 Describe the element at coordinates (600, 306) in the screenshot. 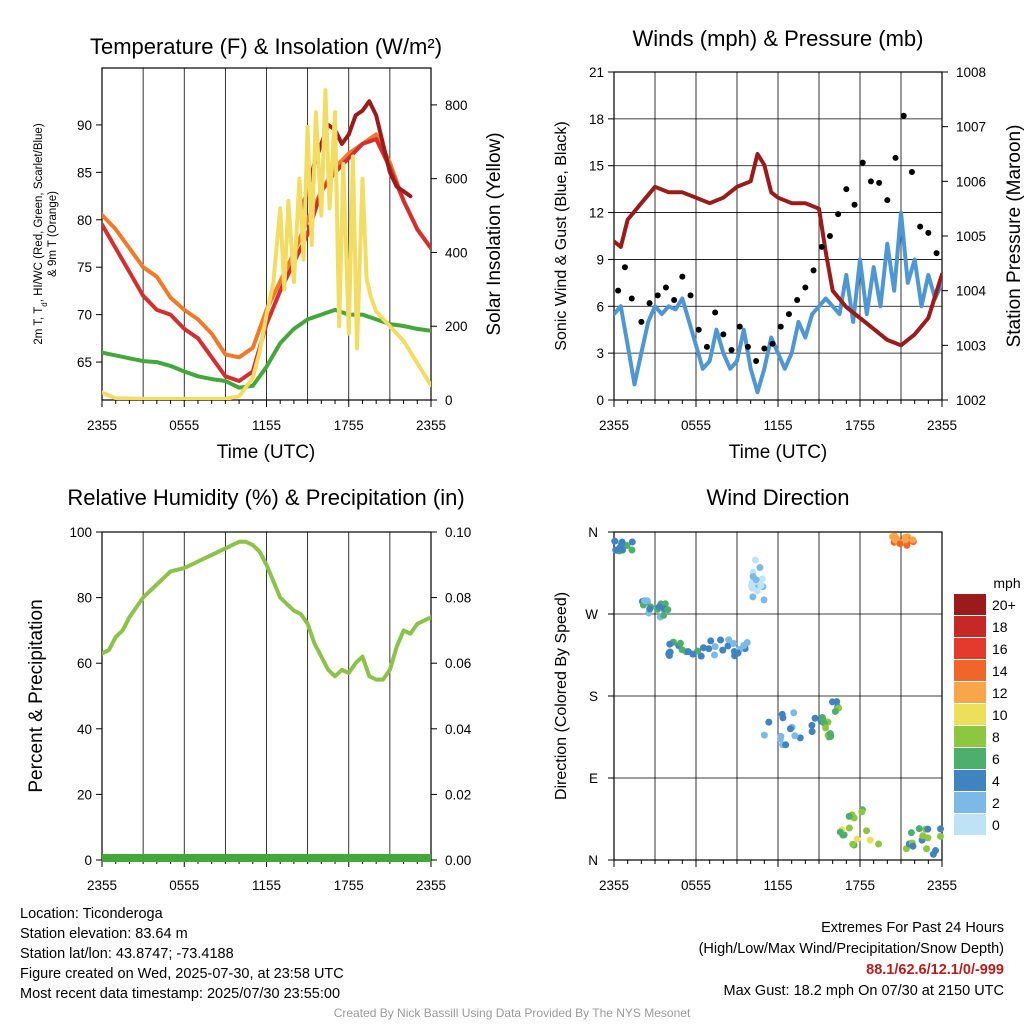

I see `y-tick-label: 6` at that location.